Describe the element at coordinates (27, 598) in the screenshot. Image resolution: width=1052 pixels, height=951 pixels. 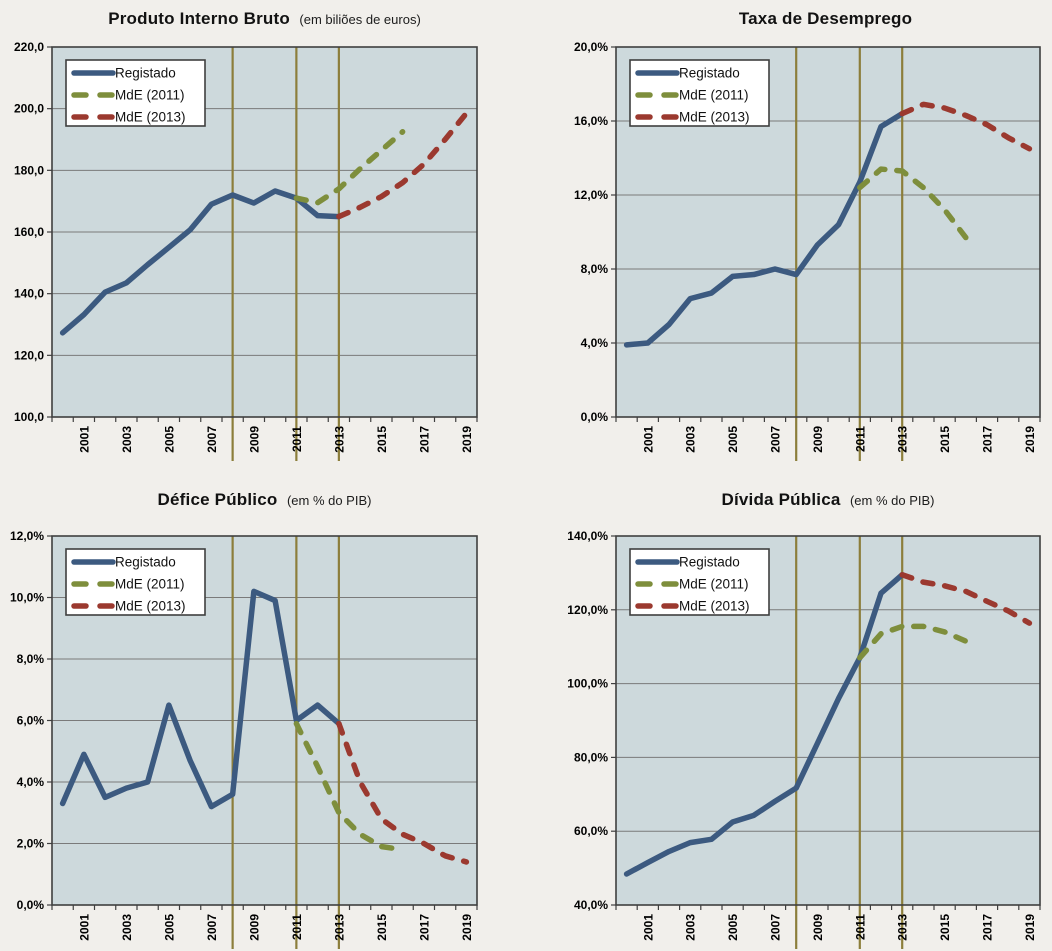
I see `y-tick-label: 10,0%` at that location.